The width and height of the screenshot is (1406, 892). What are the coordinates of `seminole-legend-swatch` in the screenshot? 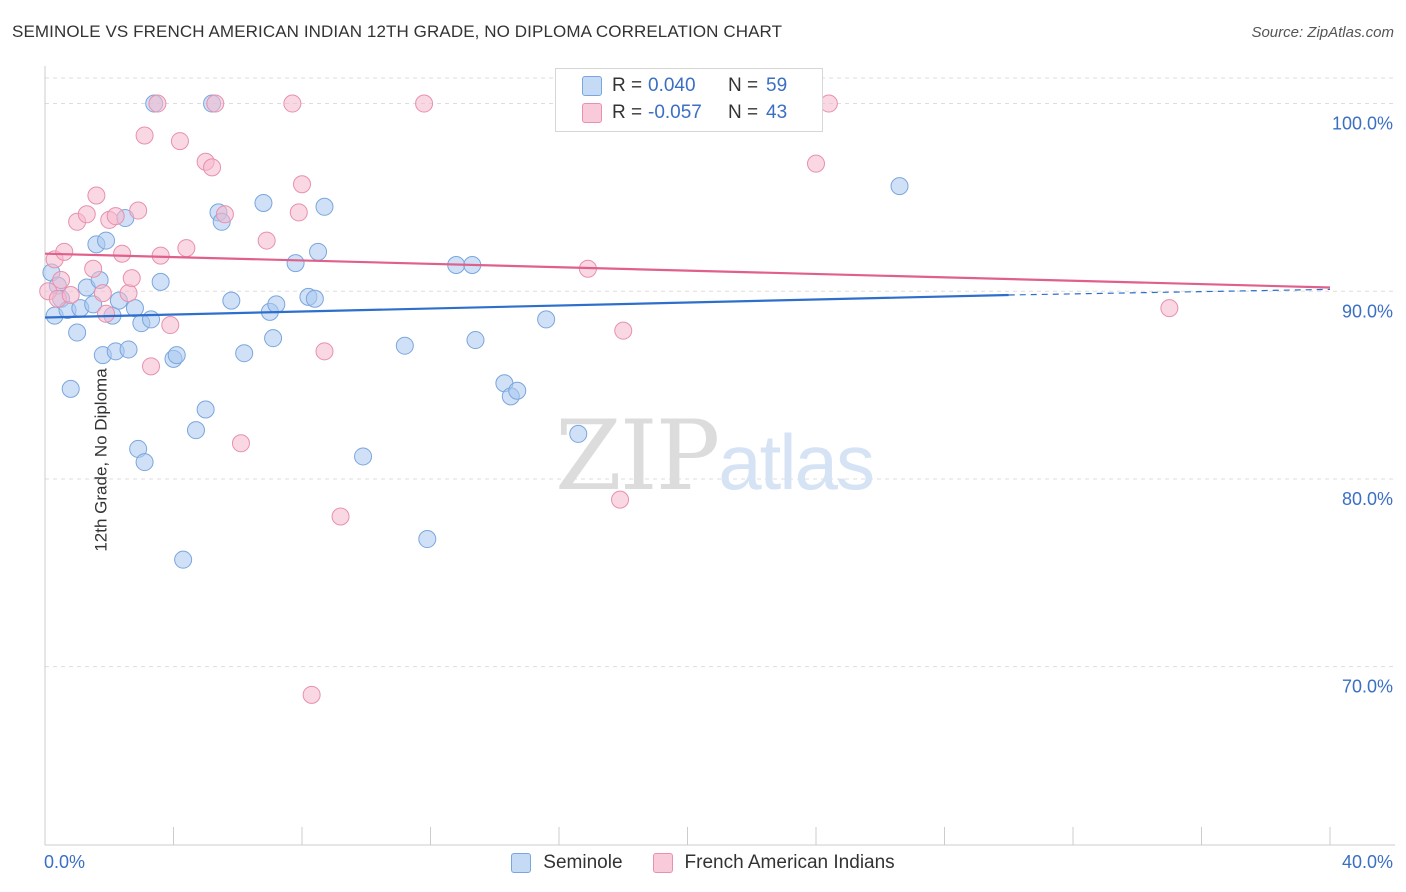 It's located at (521, 863).